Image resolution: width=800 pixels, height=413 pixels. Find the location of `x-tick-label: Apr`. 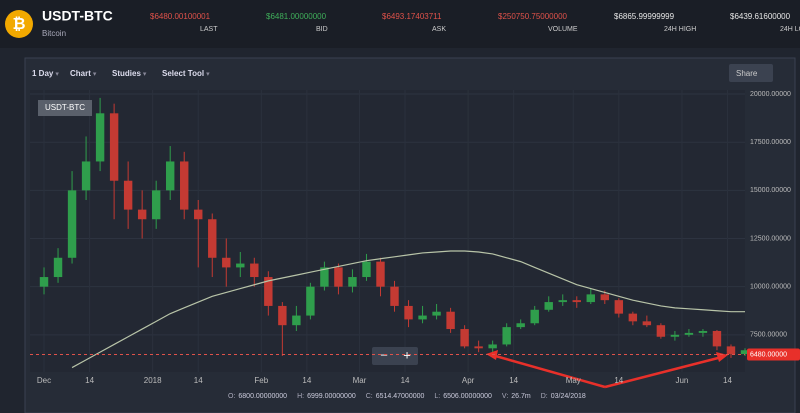

x-tick-label: Apr is located at coordinates (468, 380).